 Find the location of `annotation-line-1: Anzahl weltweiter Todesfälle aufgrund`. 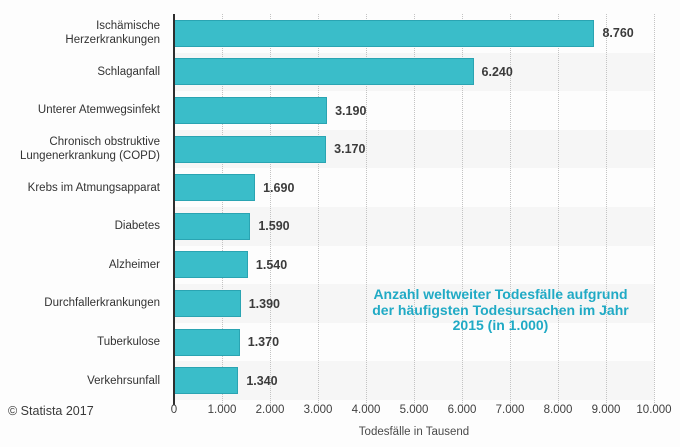

annotation-line-1: Anzahl weltweiter Todesfälle aufgrund is located at coordinates (500, 294).